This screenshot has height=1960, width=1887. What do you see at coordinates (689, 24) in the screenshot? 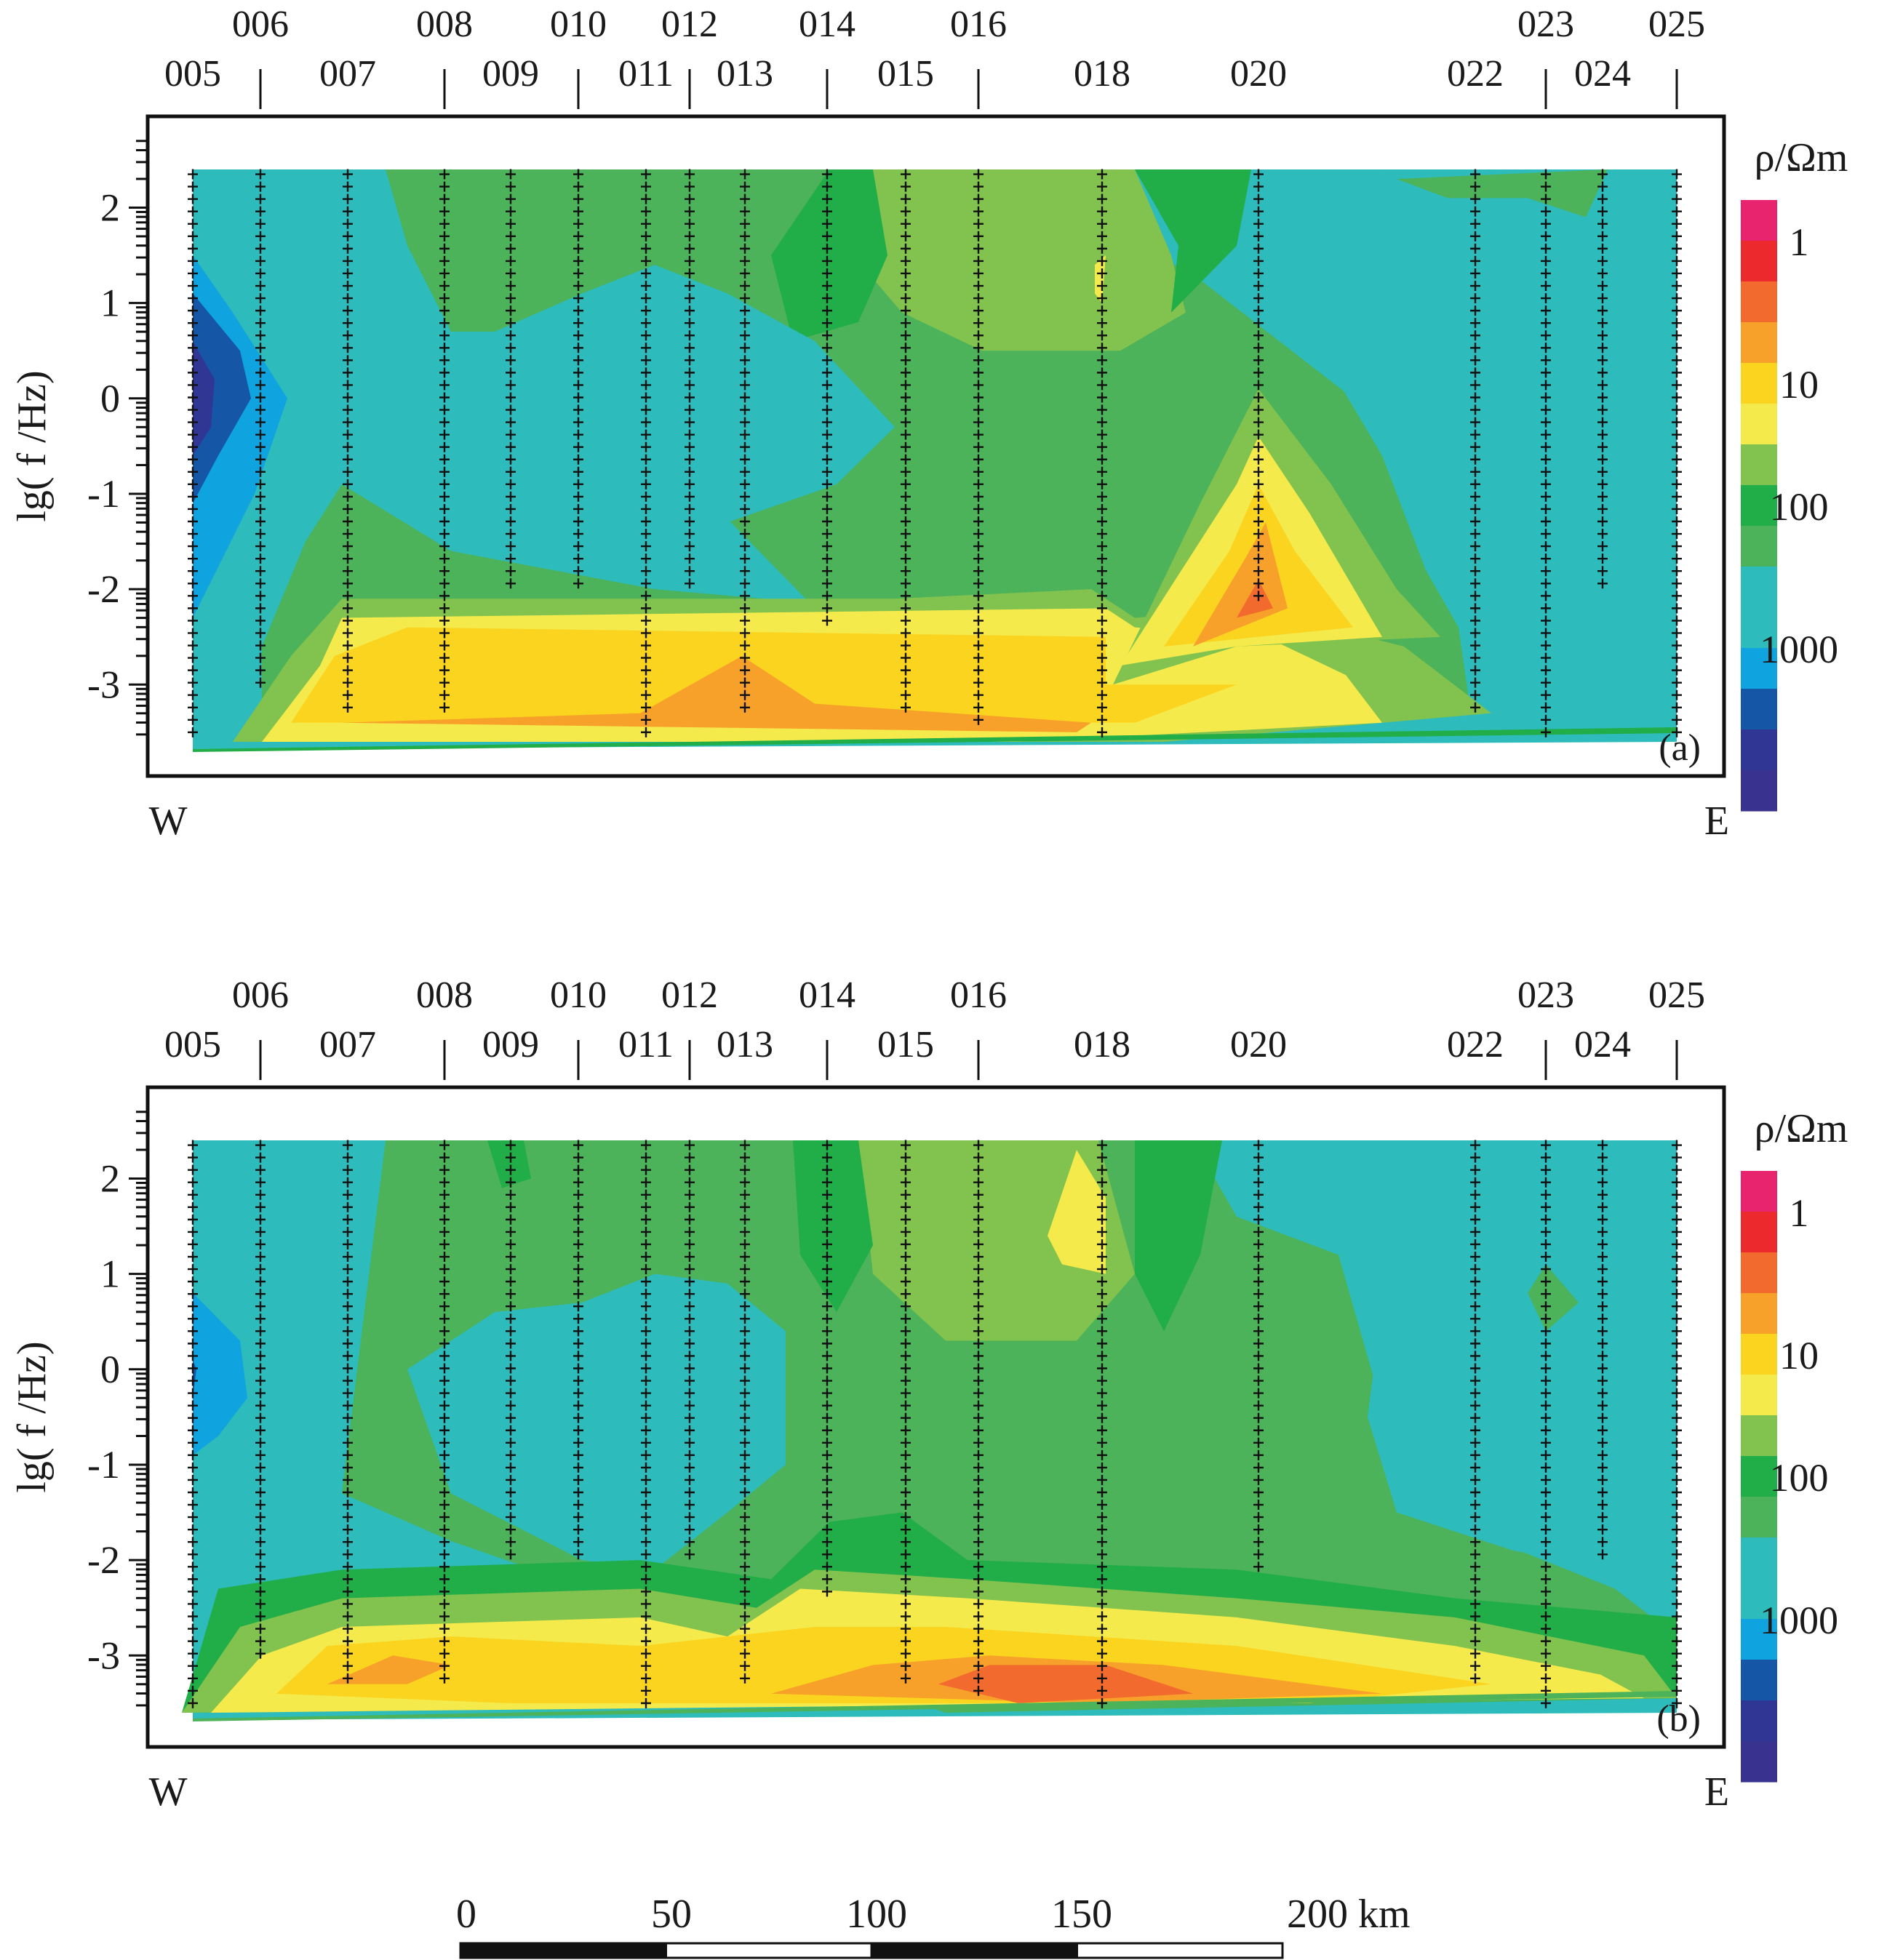
I see `station-label: 012` at bounding box center [689, 24].